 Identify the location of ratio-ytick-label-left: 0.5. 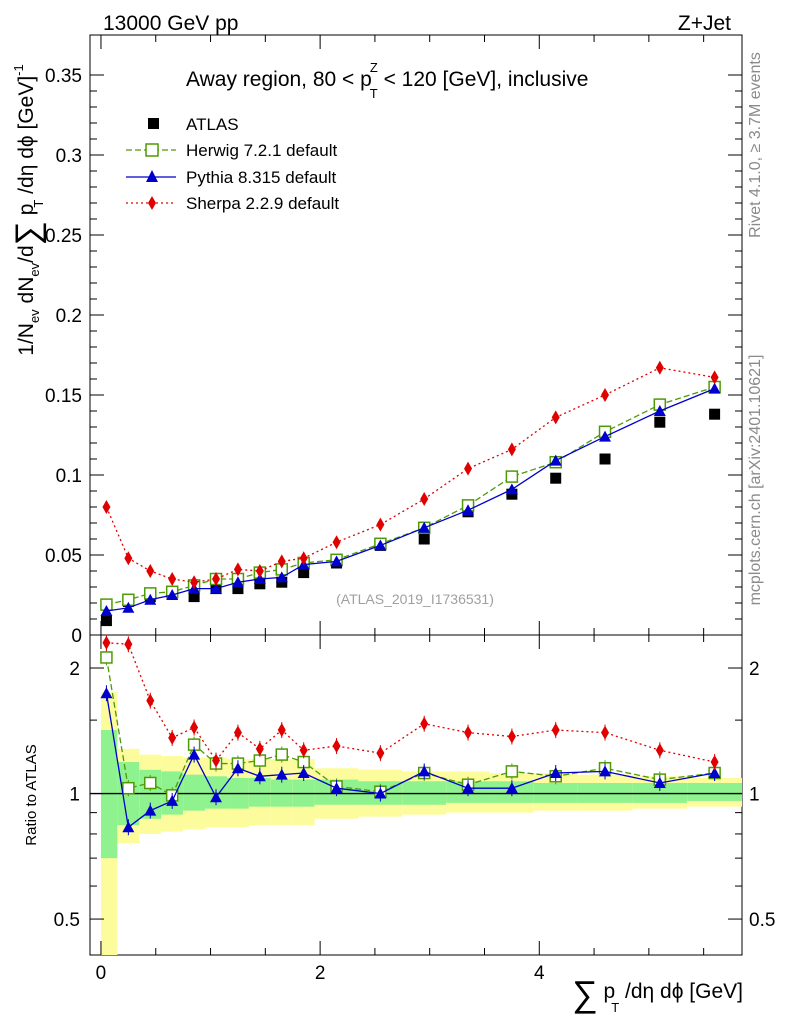
(67, 920).